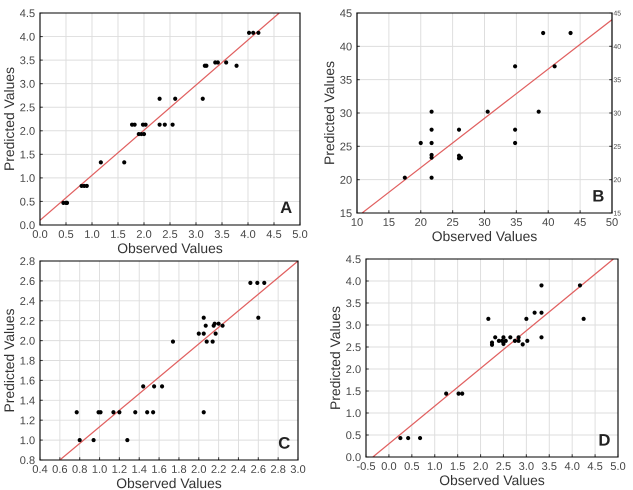 Image resolution: width=633 pixels, height=490 pixels. I want to click on x-tick-label: 3.0, so click(298, 469).